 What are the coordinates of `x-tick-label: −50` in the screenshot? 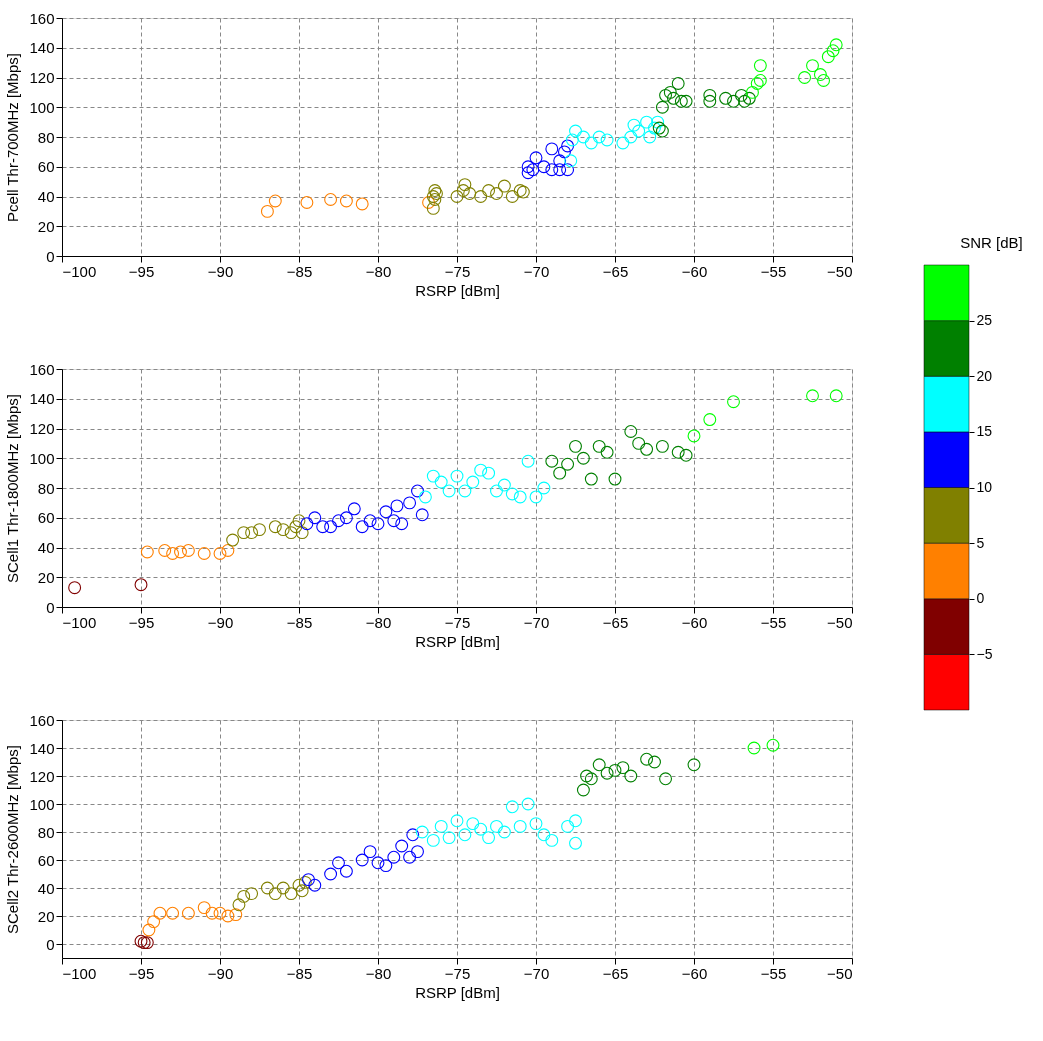 It's located at (840, 973).